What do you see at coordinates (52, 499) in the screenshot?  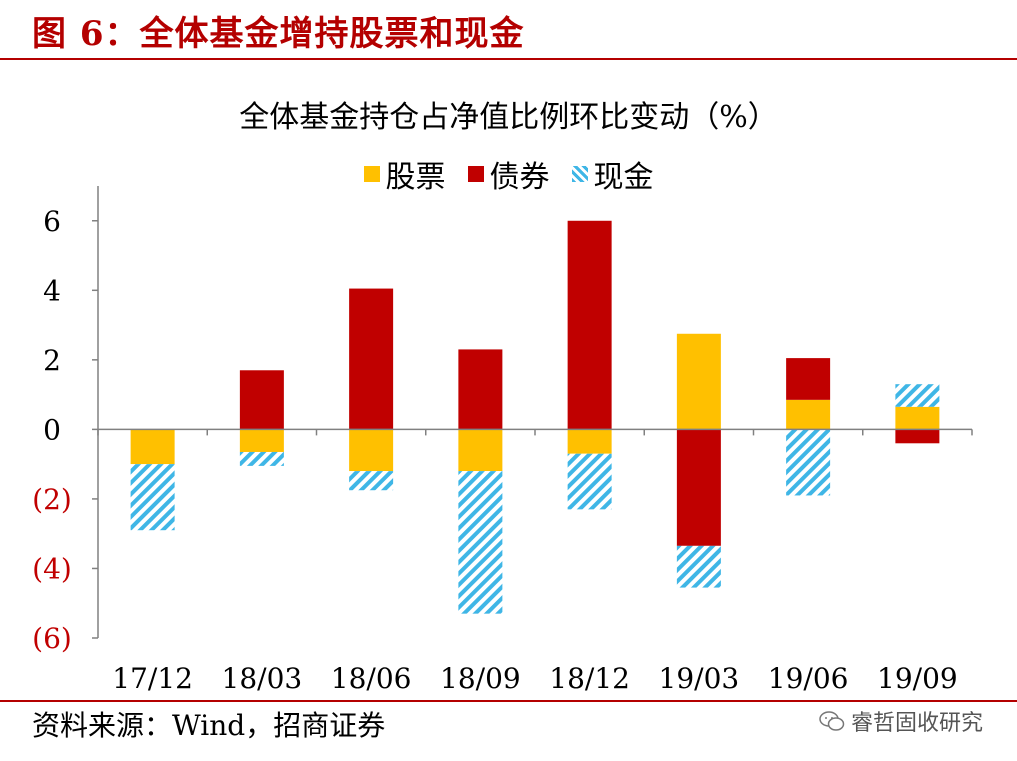 I see `y-tick-label: (2)` at bounding box center [52, 499].